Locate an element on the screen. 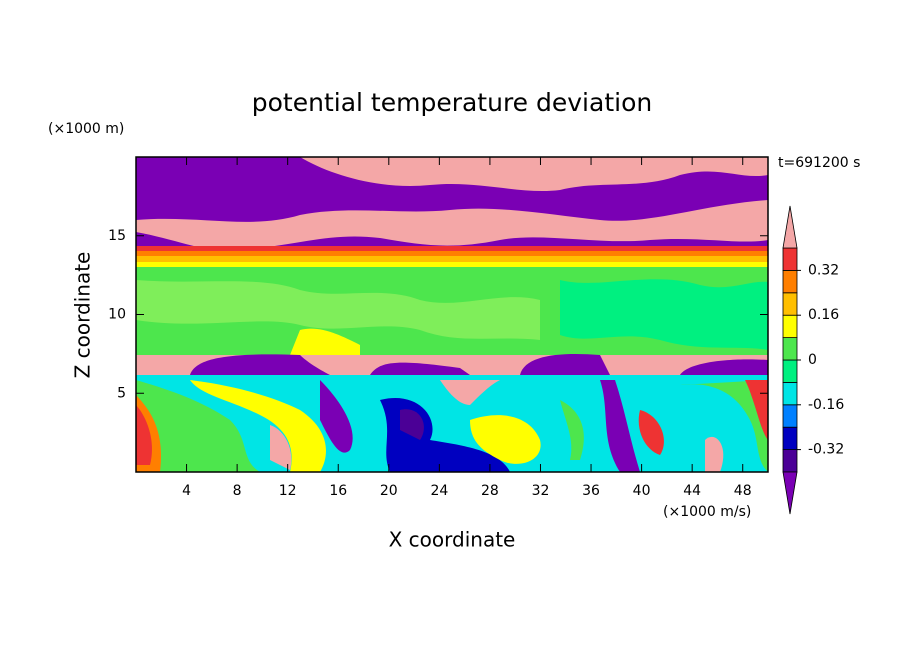 The height and width of the screenshot is (658, 904). colorbar-tick-label: -0.16 is located at coordinates (826, 405).